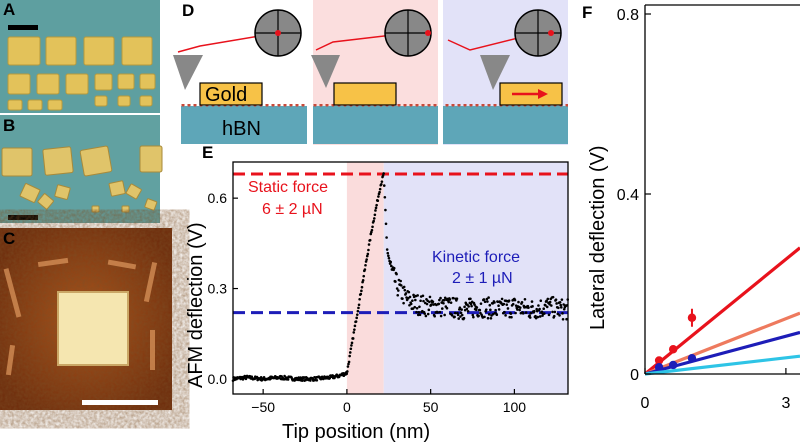  What do you see at coordinates (23, 217) in the screenshot?
I see `scale-bar-b` at bounding box center [23, 217].